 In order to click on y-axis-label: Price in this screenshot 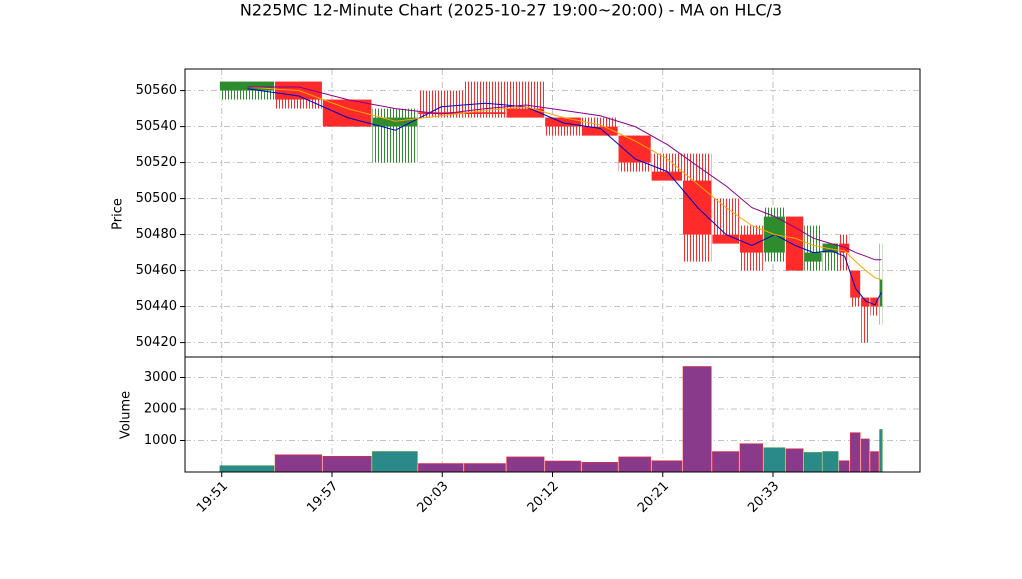, I will do `click(118, 214)`.